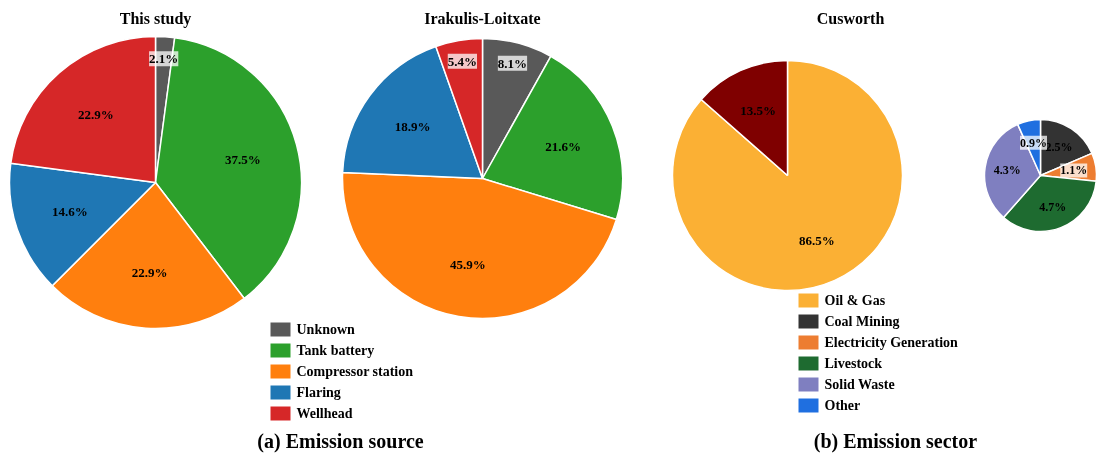 The height and width of the screenshot is (459, 1102). I want to click on text: (b) Emission sector, so click(895, 441).